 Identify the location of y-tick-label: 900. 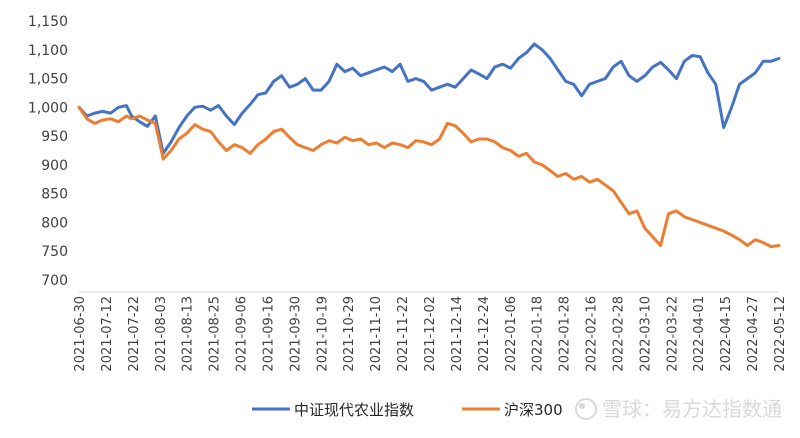
(54, 166).